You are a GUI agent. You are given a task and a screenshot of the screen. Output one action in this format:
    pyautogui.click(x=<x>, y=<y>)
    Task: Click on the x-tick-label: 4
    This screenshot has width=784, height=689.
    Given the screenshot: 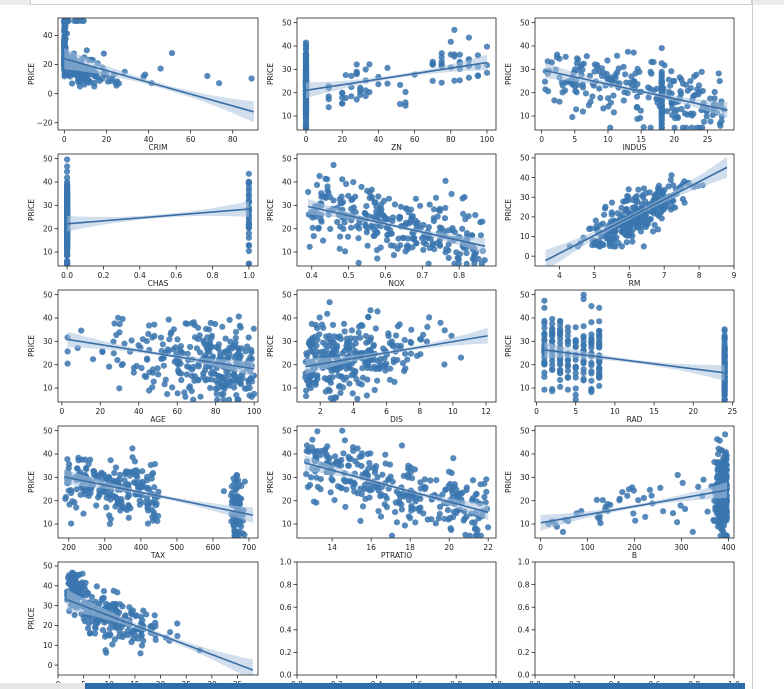 What is the action you would take?
    pyautogui.click(x=353, y=411)
    